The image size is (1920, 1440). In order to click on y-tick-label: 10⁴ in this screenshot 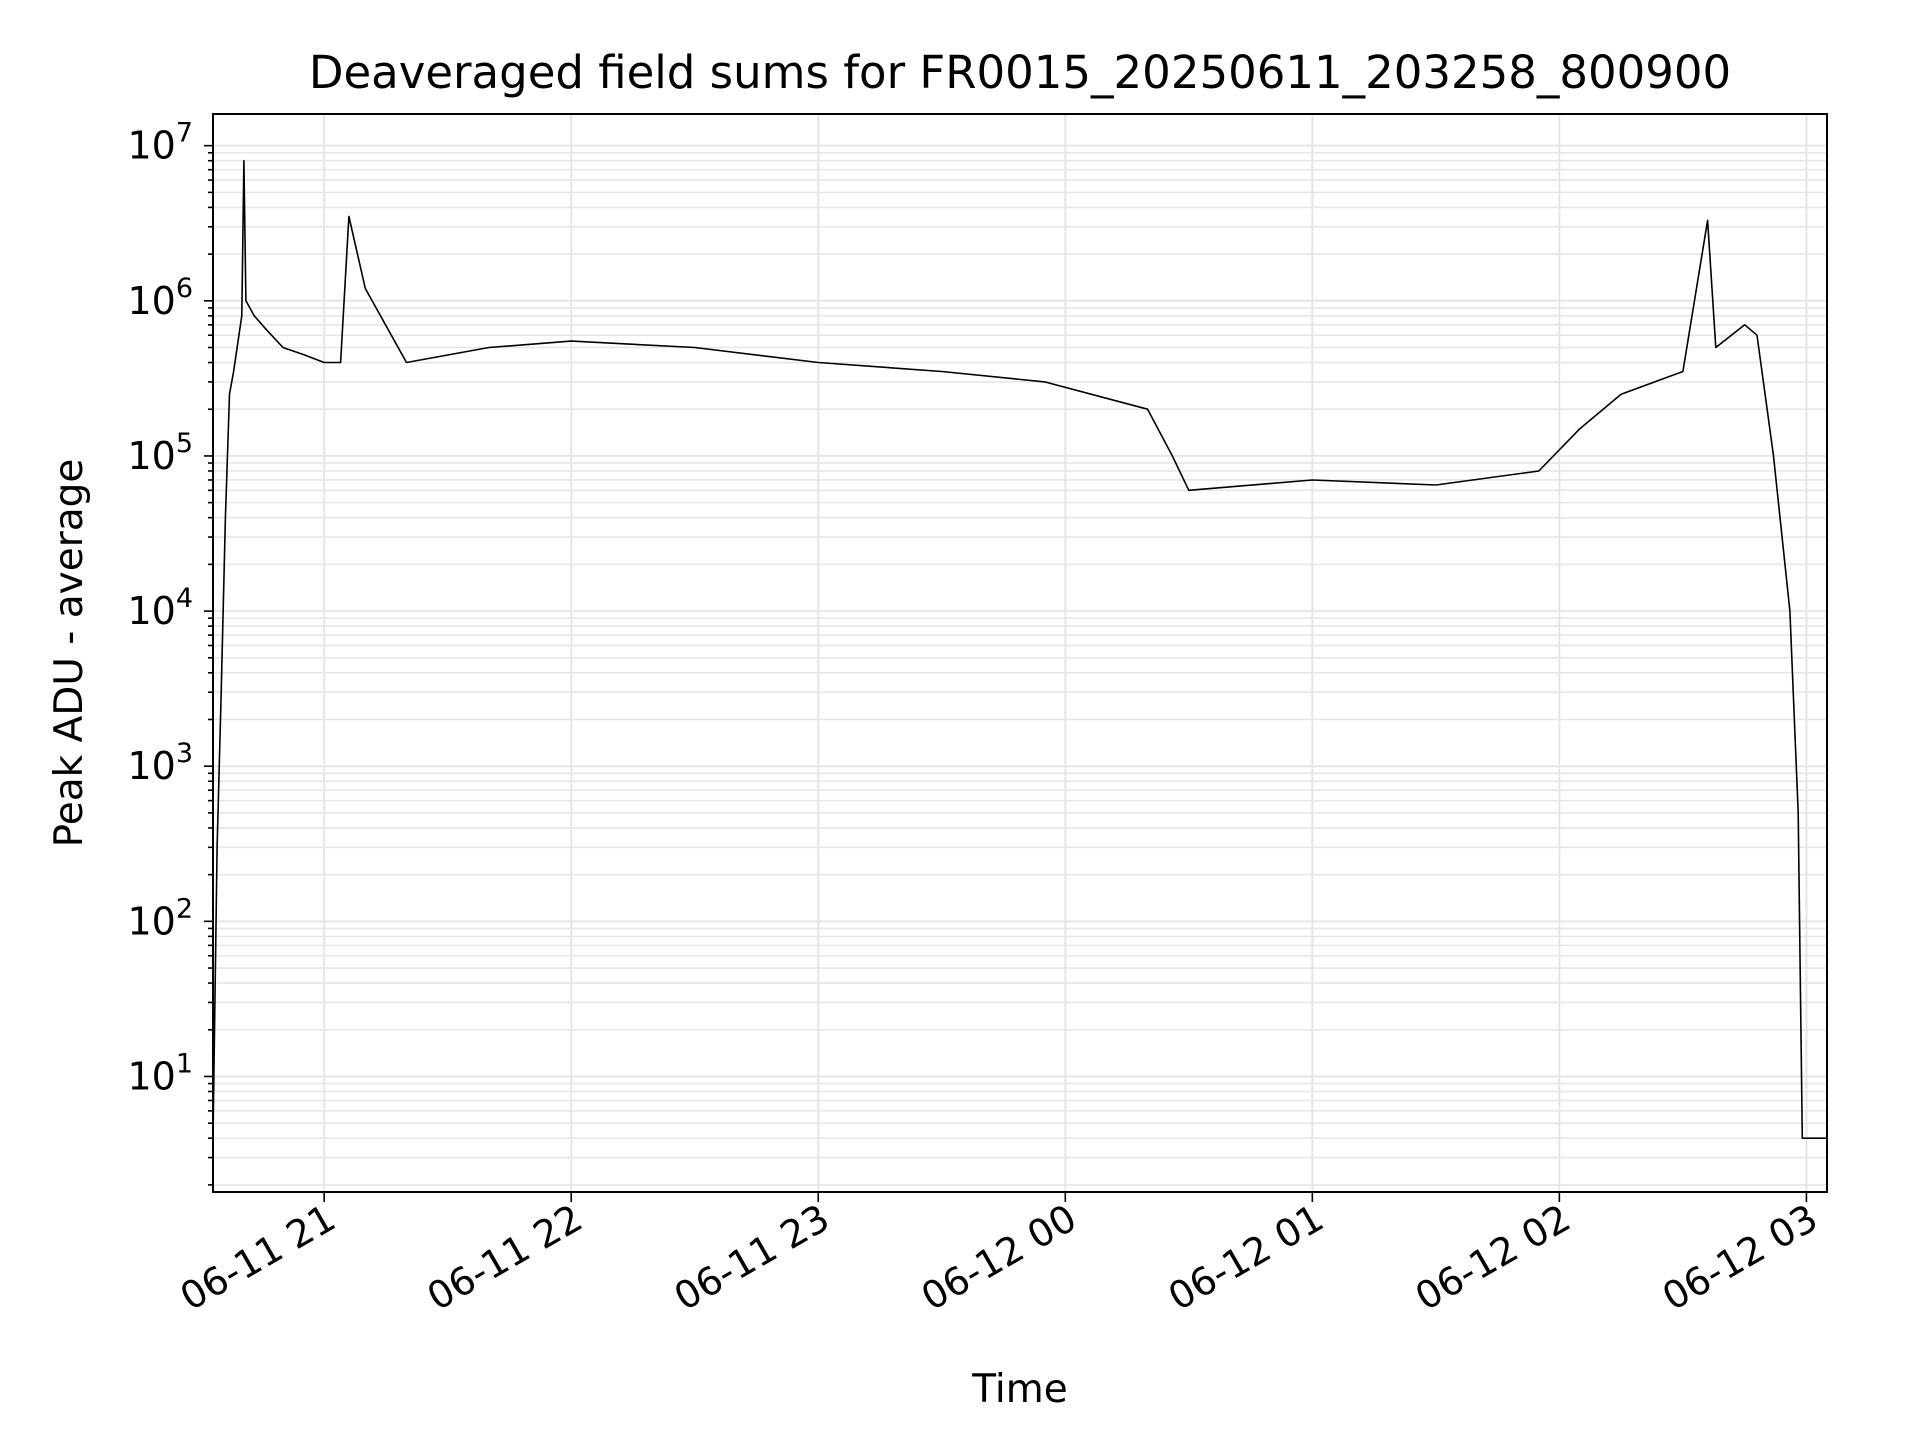, I will do `click(160, 608)`.